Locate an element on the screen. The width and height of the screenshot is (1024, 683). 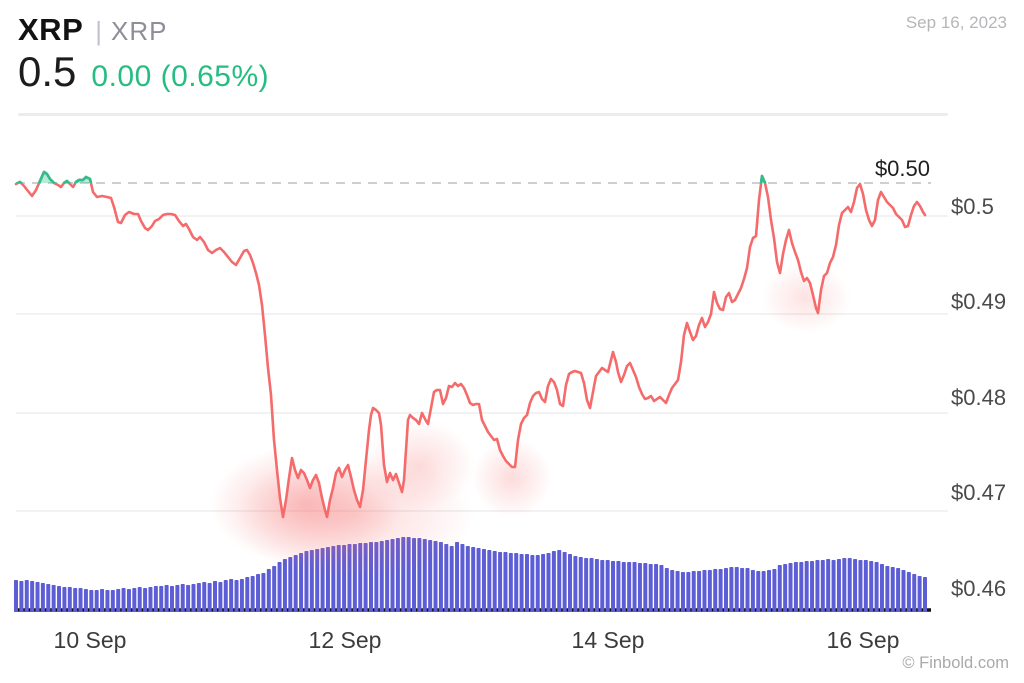
x-axis-label: 14 Sep is located at coordinates (608, 640).